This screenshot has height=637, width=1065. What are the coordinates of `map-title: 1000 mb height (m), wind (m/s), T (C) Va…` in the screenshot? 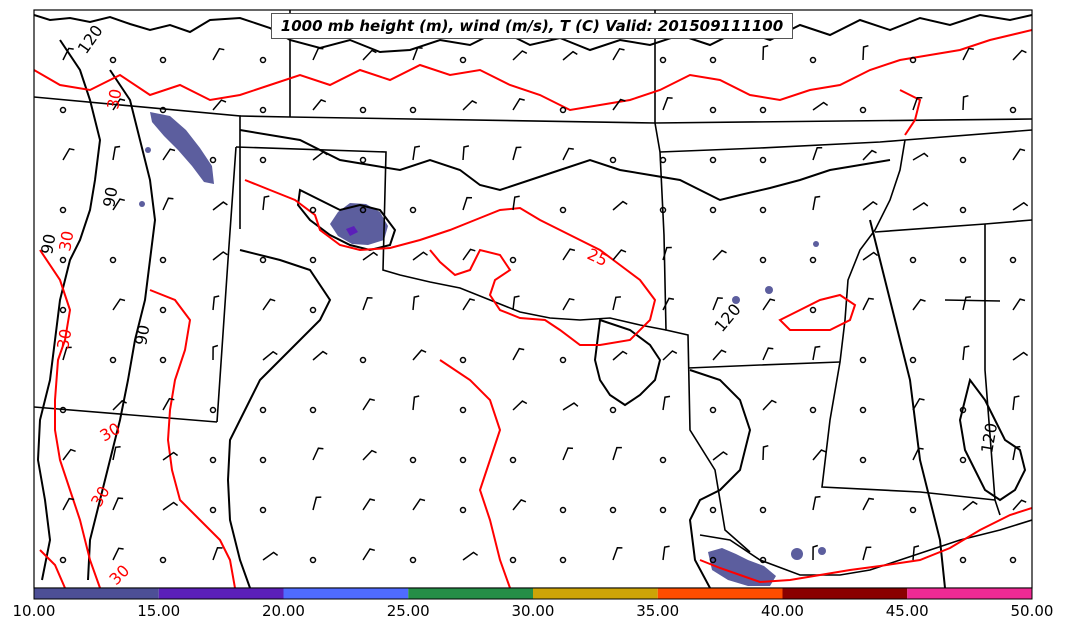 It's located at (532, 26).